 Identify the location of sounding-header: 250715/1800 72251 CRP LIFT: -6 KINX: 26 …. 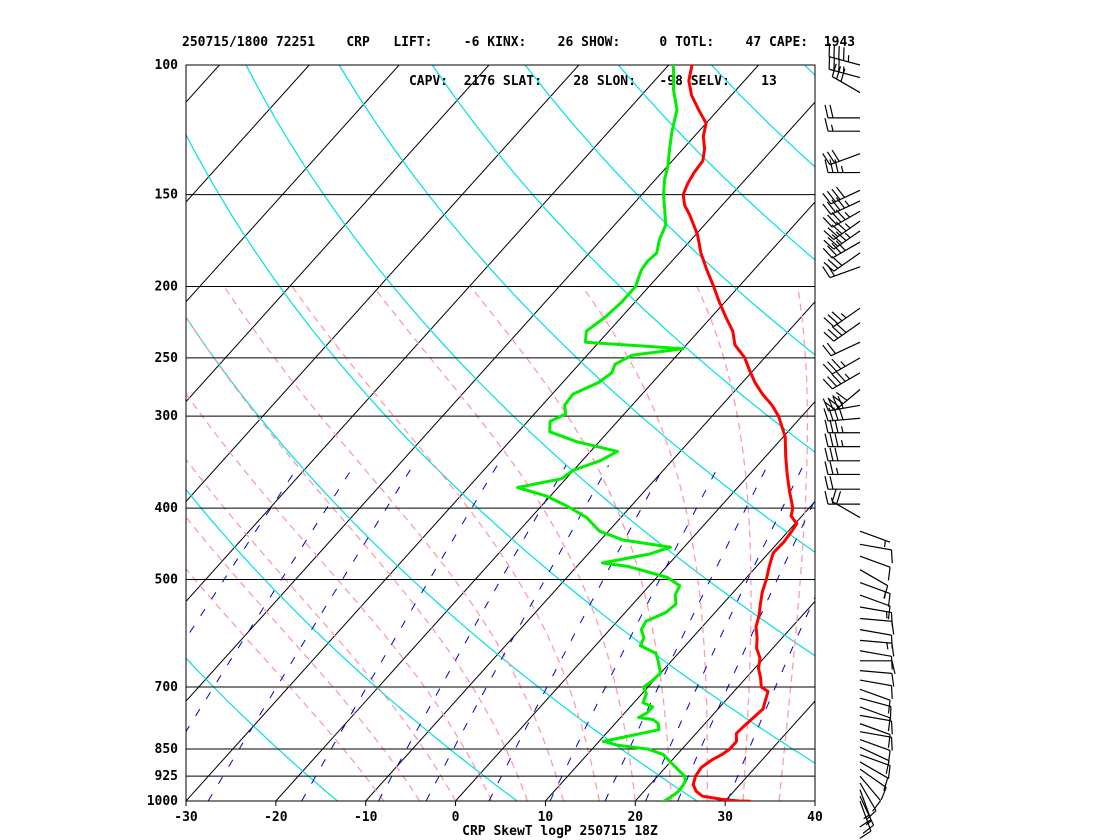
(518, 55).